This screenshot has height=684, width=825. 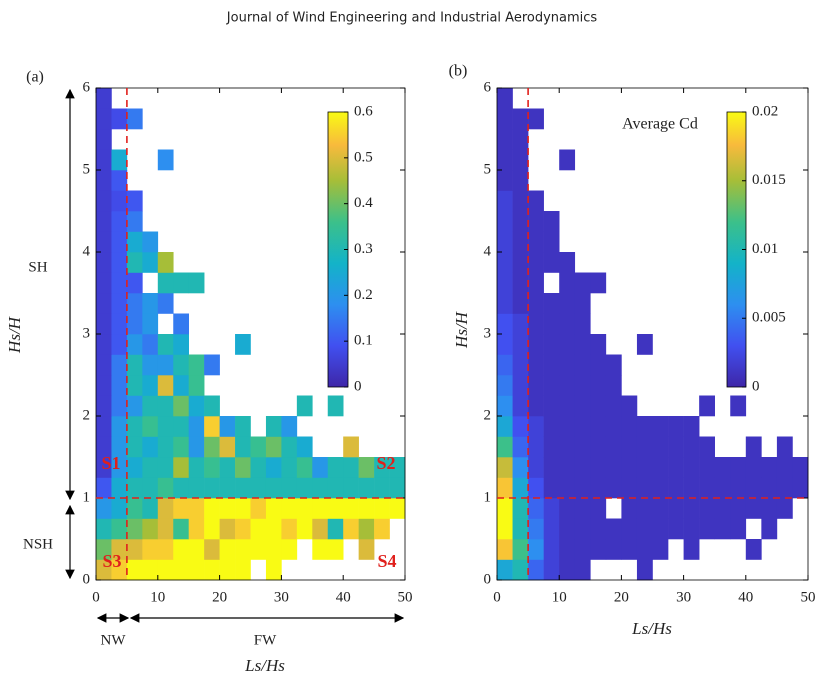 I want to click on colorbar-tick-label: 0.1, so click(x=363, y=341).